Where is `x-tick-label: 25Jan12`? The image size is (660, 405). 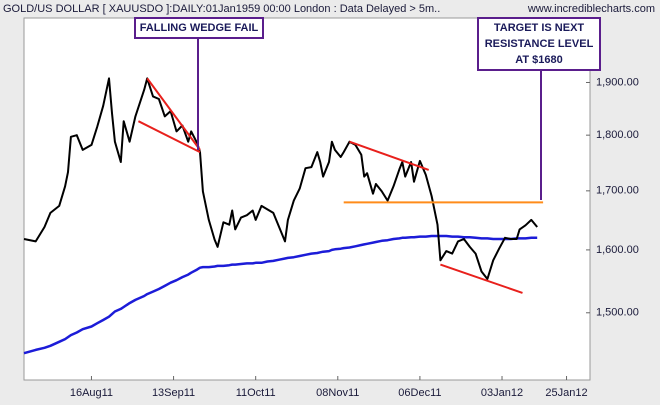 x-tick-label: 25Jan12 is located at coordinates (566, 393).